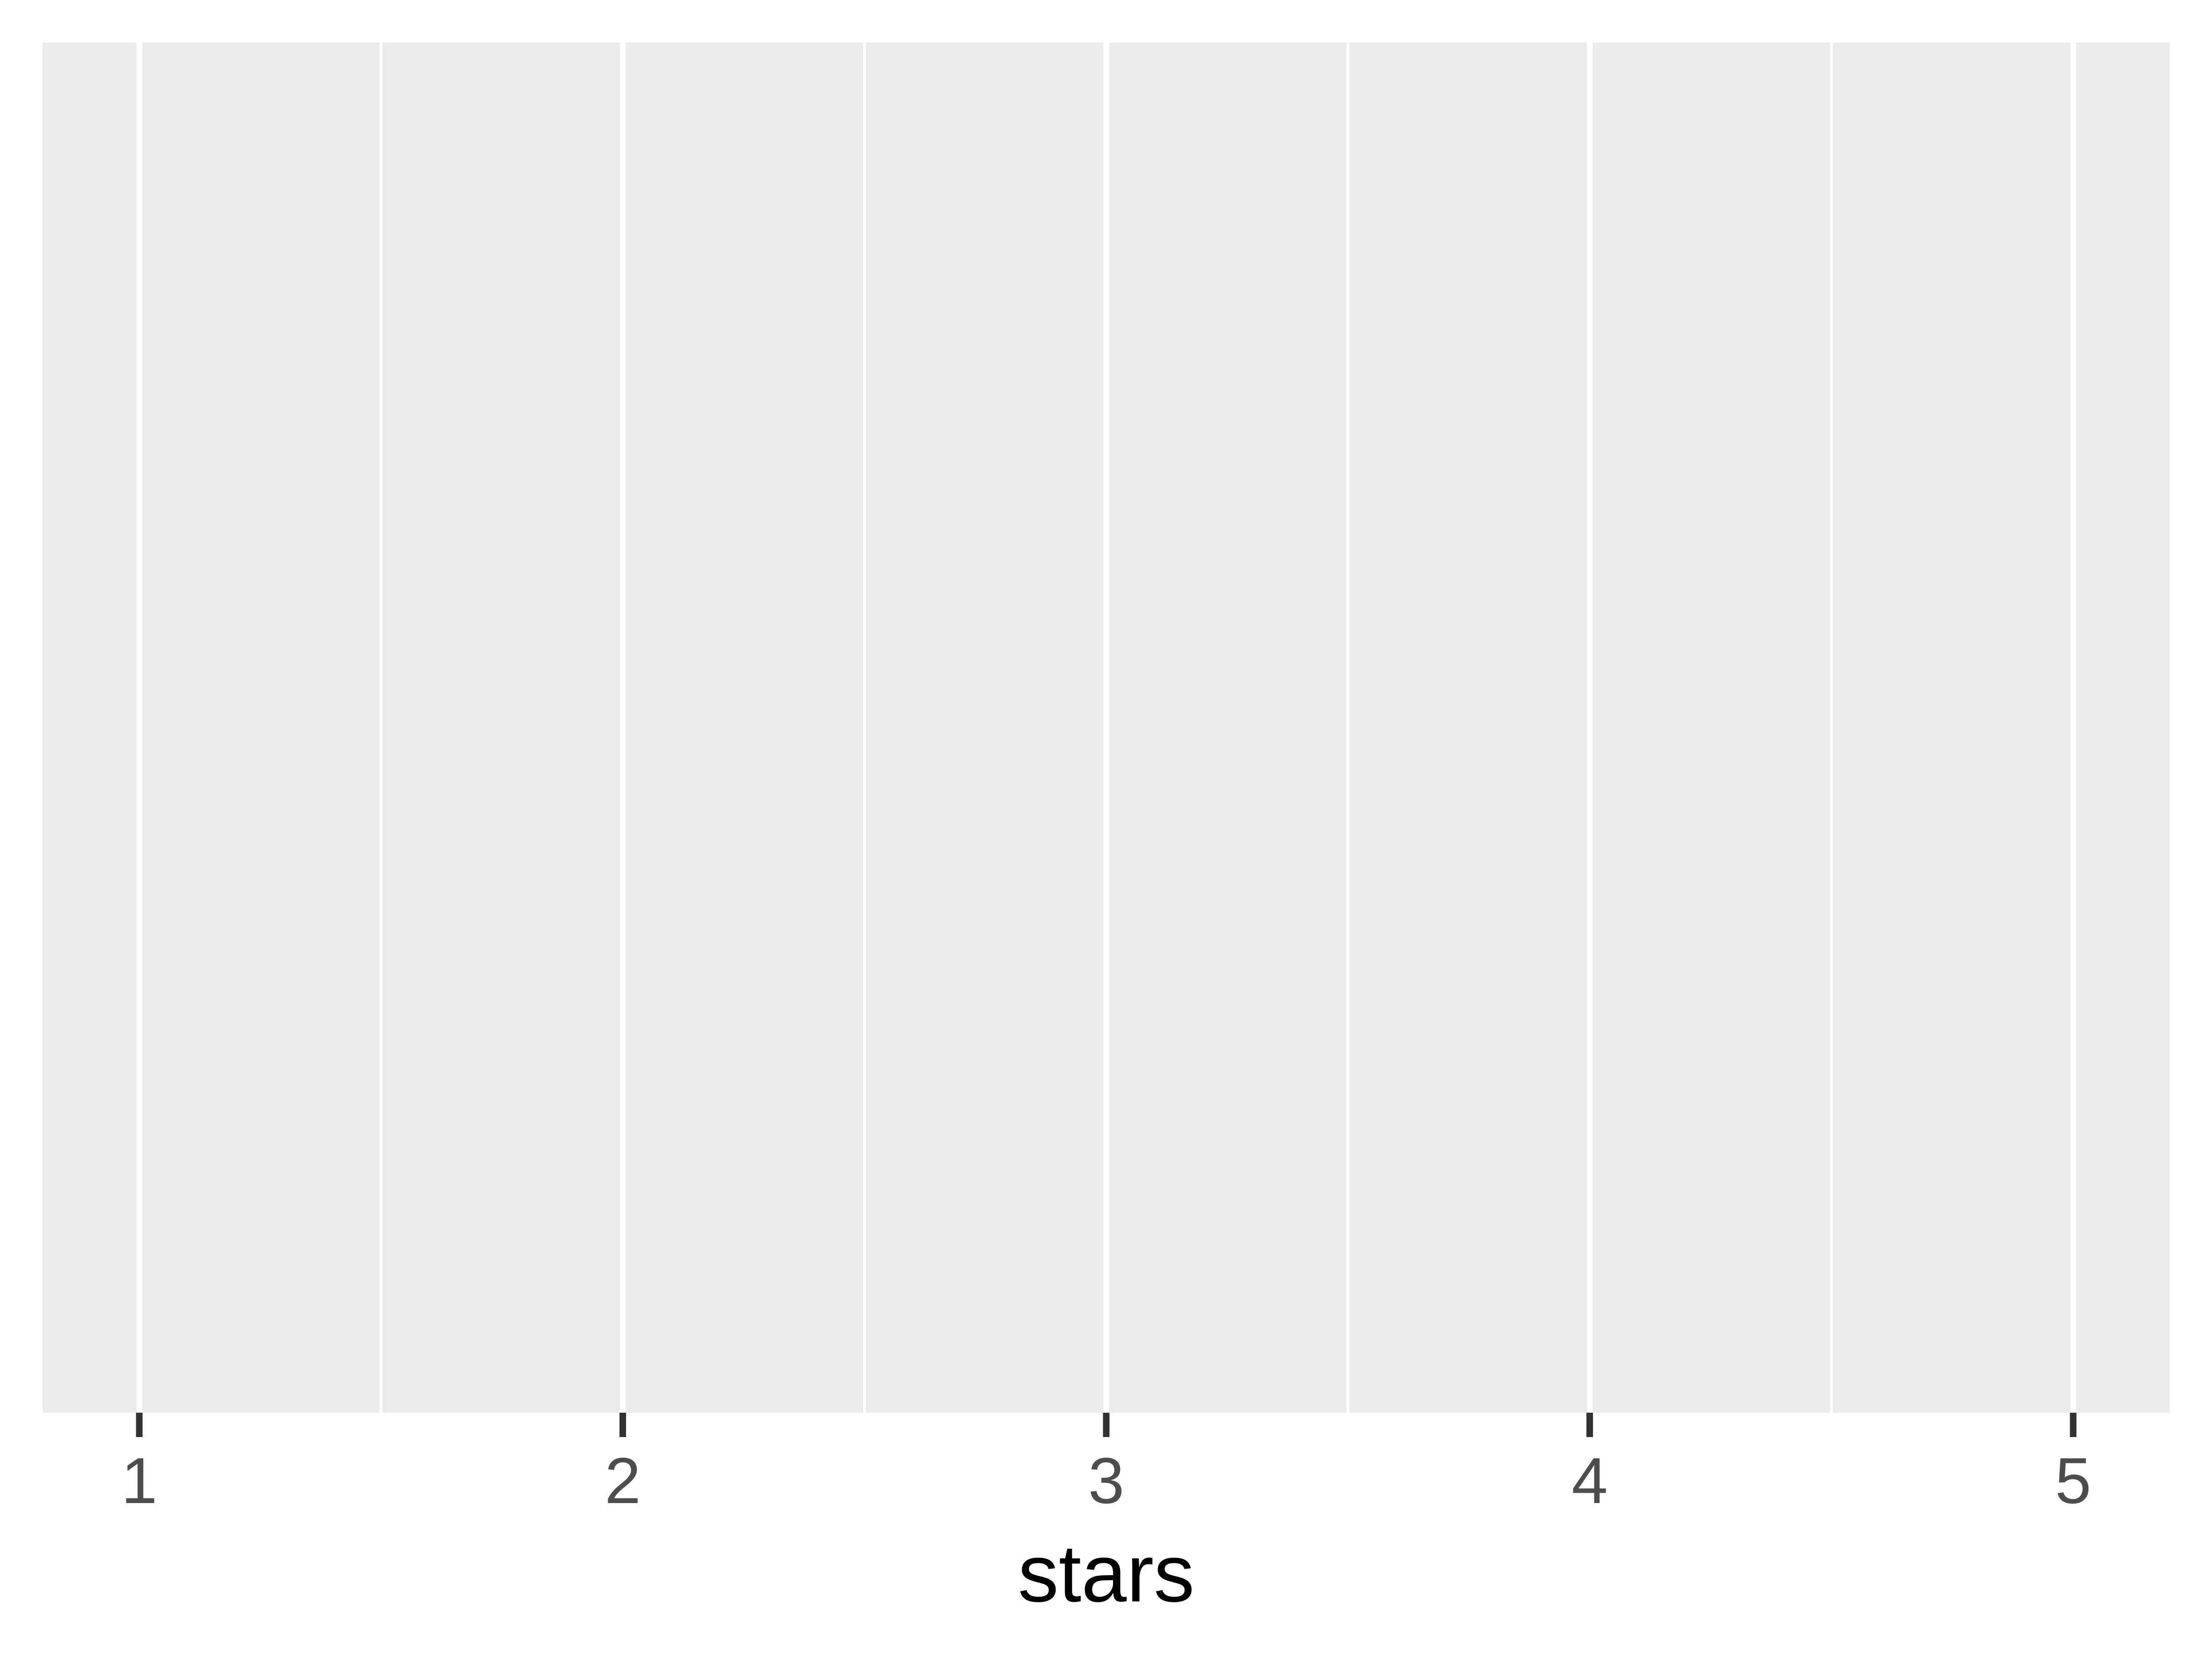  I want to click on x-axis-tick-label: 1, so click(139, 1481).